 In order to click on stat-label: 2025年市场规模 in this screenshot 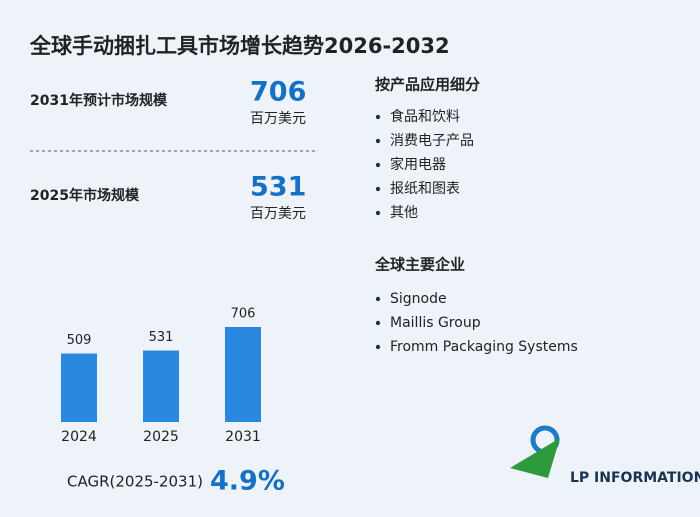, I will do `click(85, 195)`.